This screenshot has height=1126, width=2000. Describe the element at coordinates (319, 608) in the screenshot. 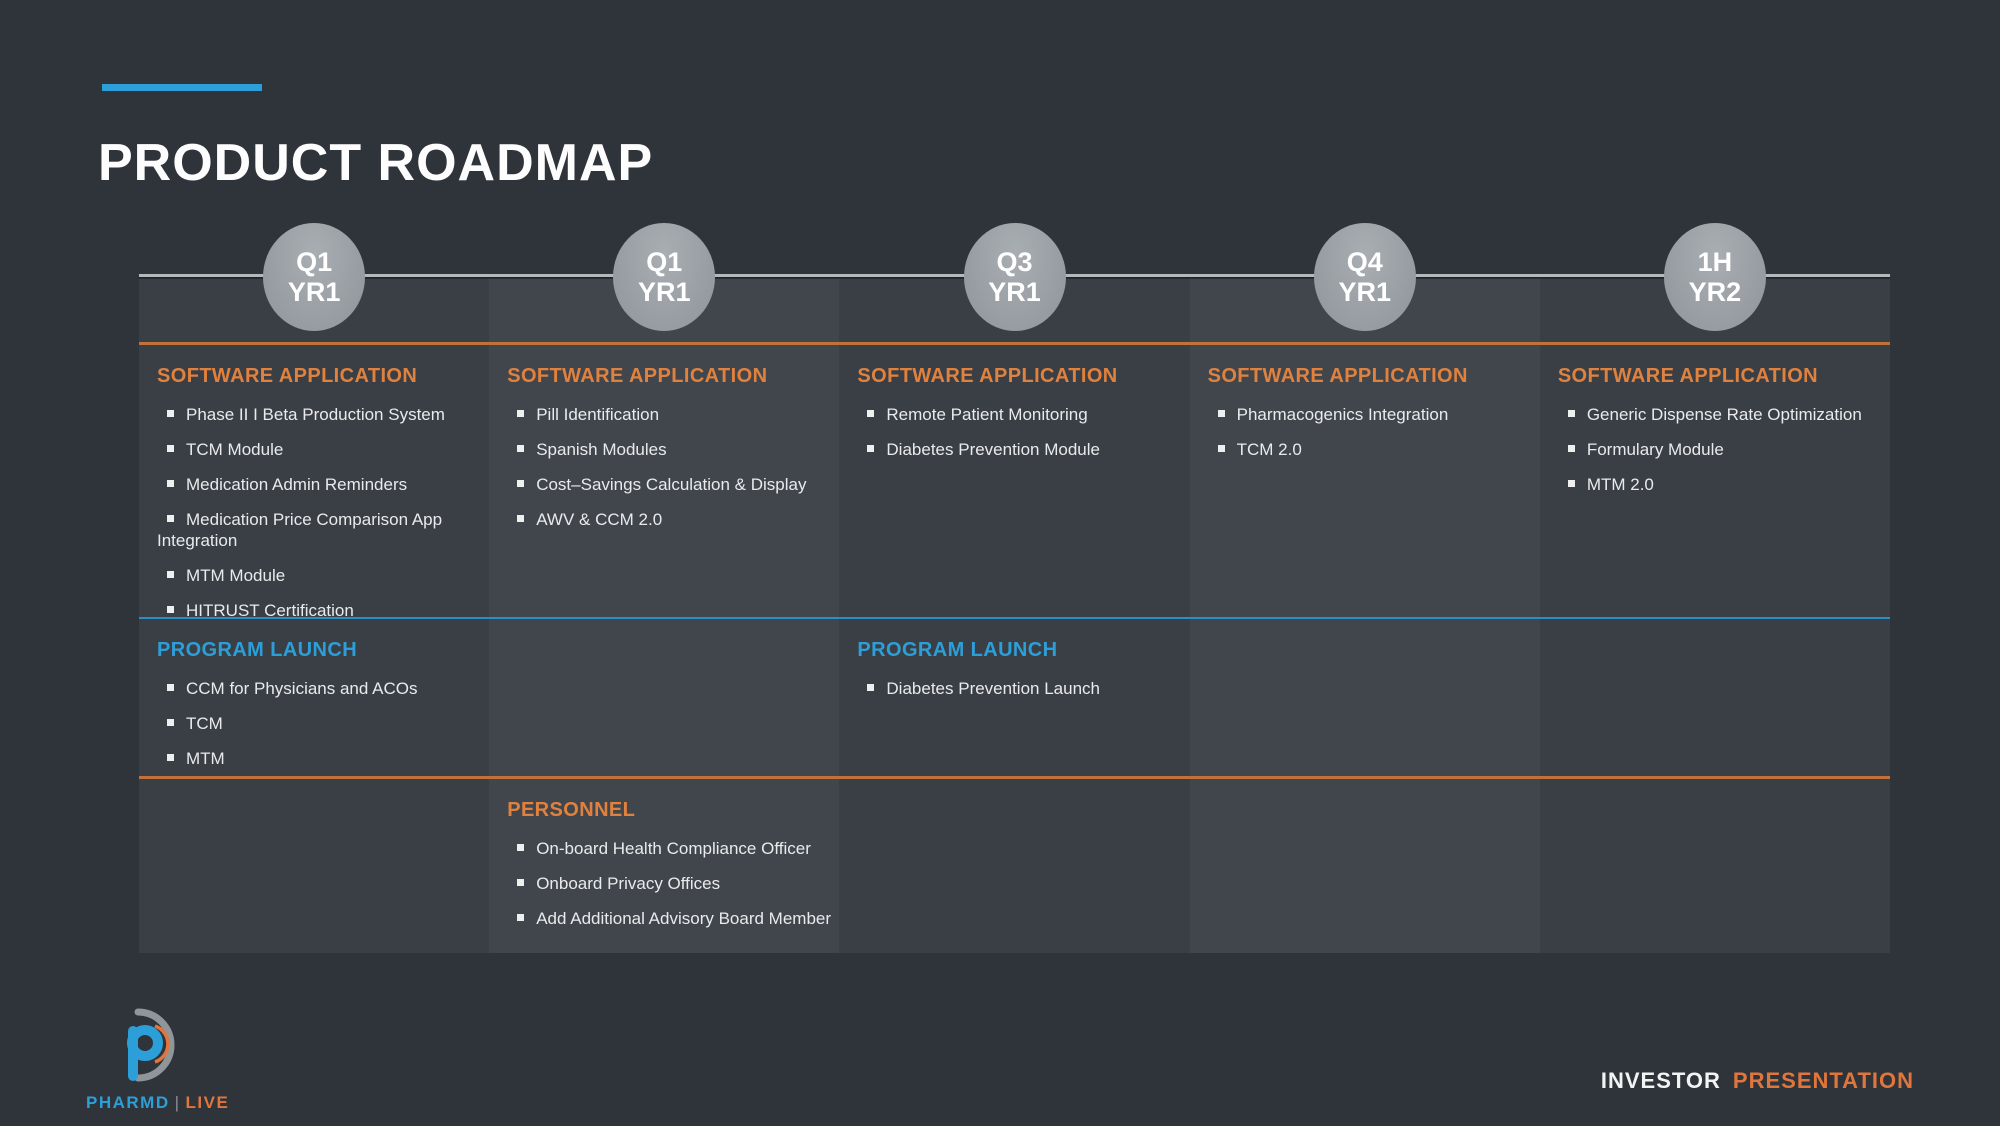

I see `bullet-item: HITRUST Certification` at that location.